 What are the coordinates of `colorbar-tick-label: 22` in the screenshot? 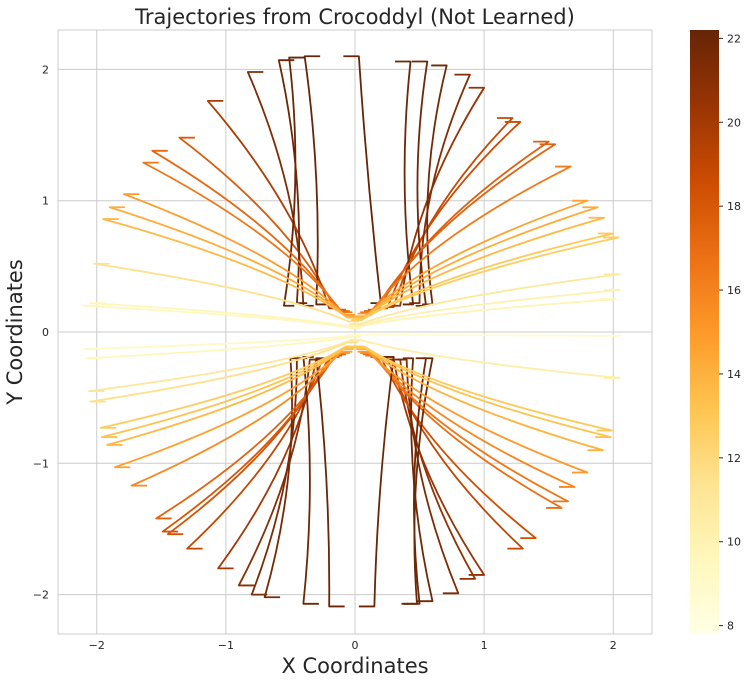 It's located at (734, 38).